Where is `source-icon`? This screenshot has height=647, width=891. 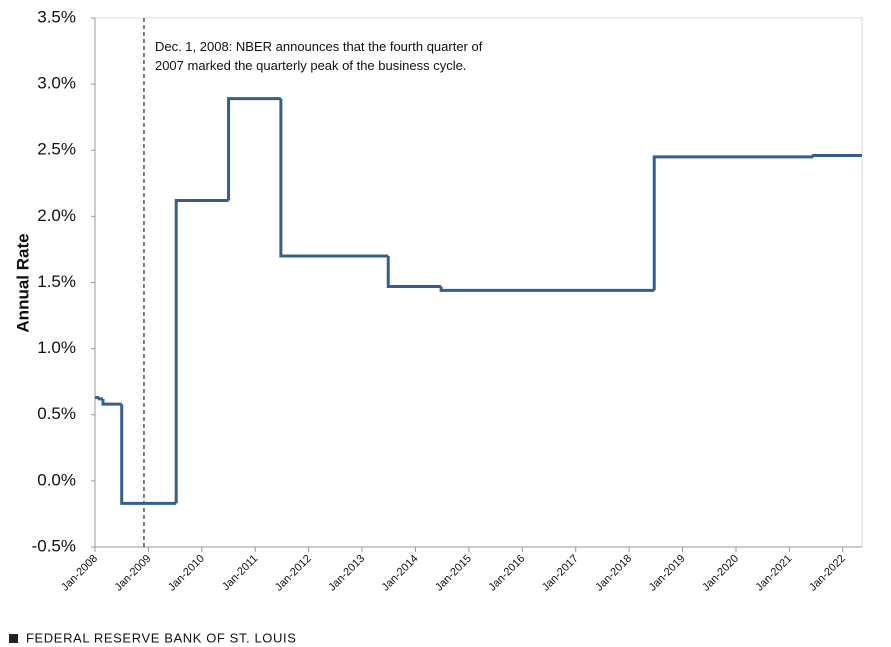
source-icon is located at coordinates (13, 638).